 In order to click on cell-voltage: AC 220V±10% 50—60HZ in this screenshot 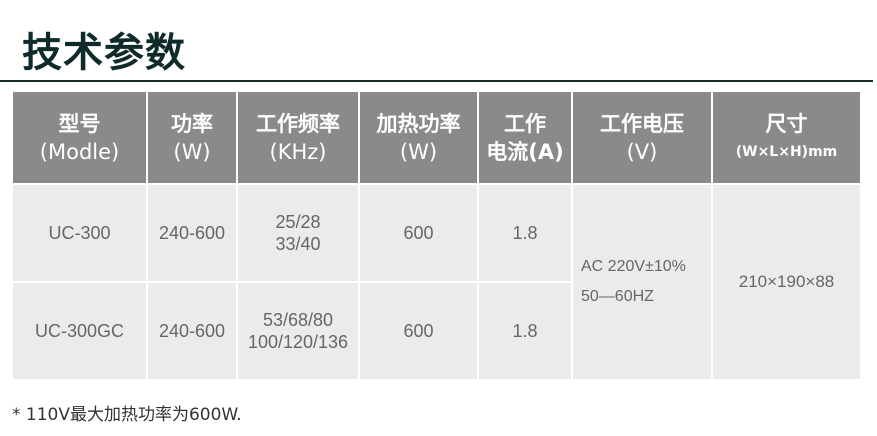, I will do `click(642, 282)`.